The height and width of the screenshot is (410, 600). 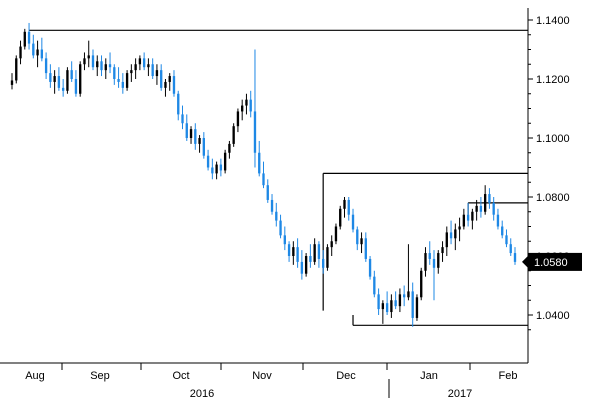 I want to click on y-tick-label: 1.1200, so click(x=553, y=80).